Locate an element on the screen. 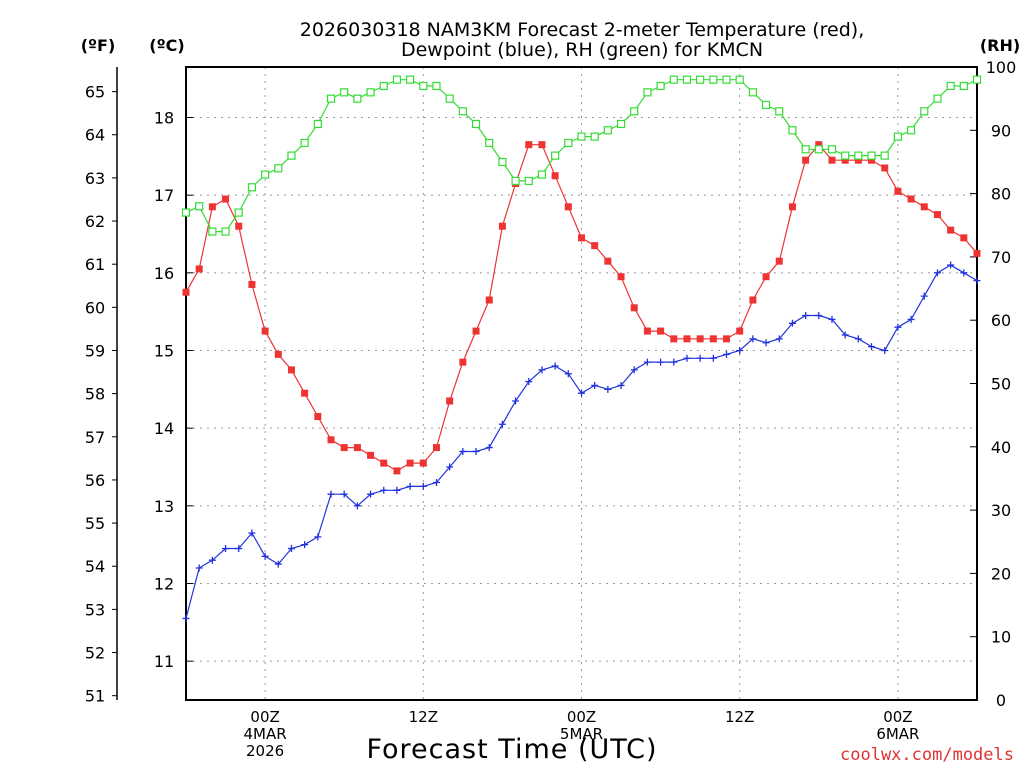 The height and width of the screenshot is (768, 1024). rh-tick-label: 40 is located at coordinates (1001, 447).